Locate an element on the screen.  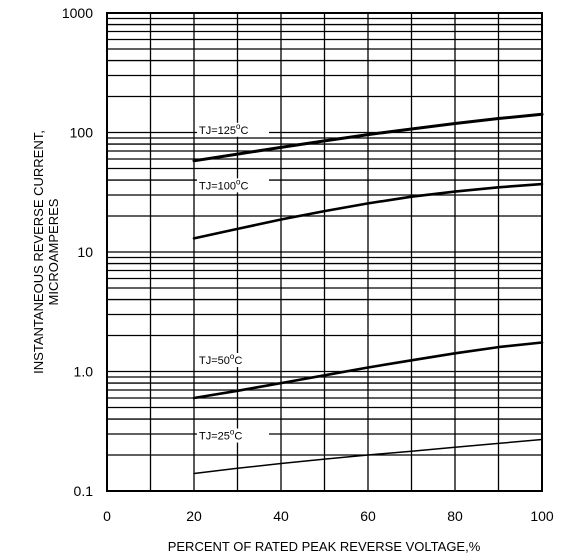
x-tick-label: 20 is located at coordinates (194, 516).